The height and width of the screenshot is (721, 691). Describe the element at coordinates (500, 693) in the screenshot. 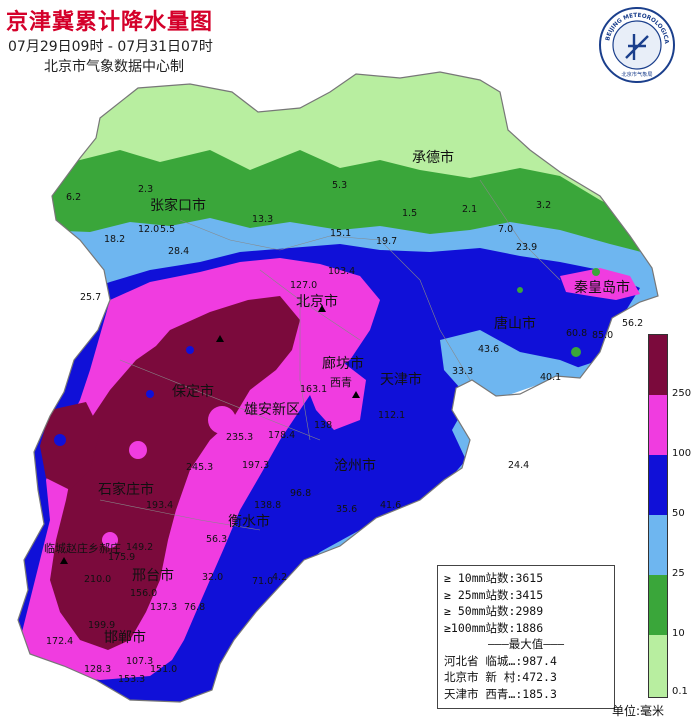

I see `max-row: 天津市 西青…:185.3` at that location.